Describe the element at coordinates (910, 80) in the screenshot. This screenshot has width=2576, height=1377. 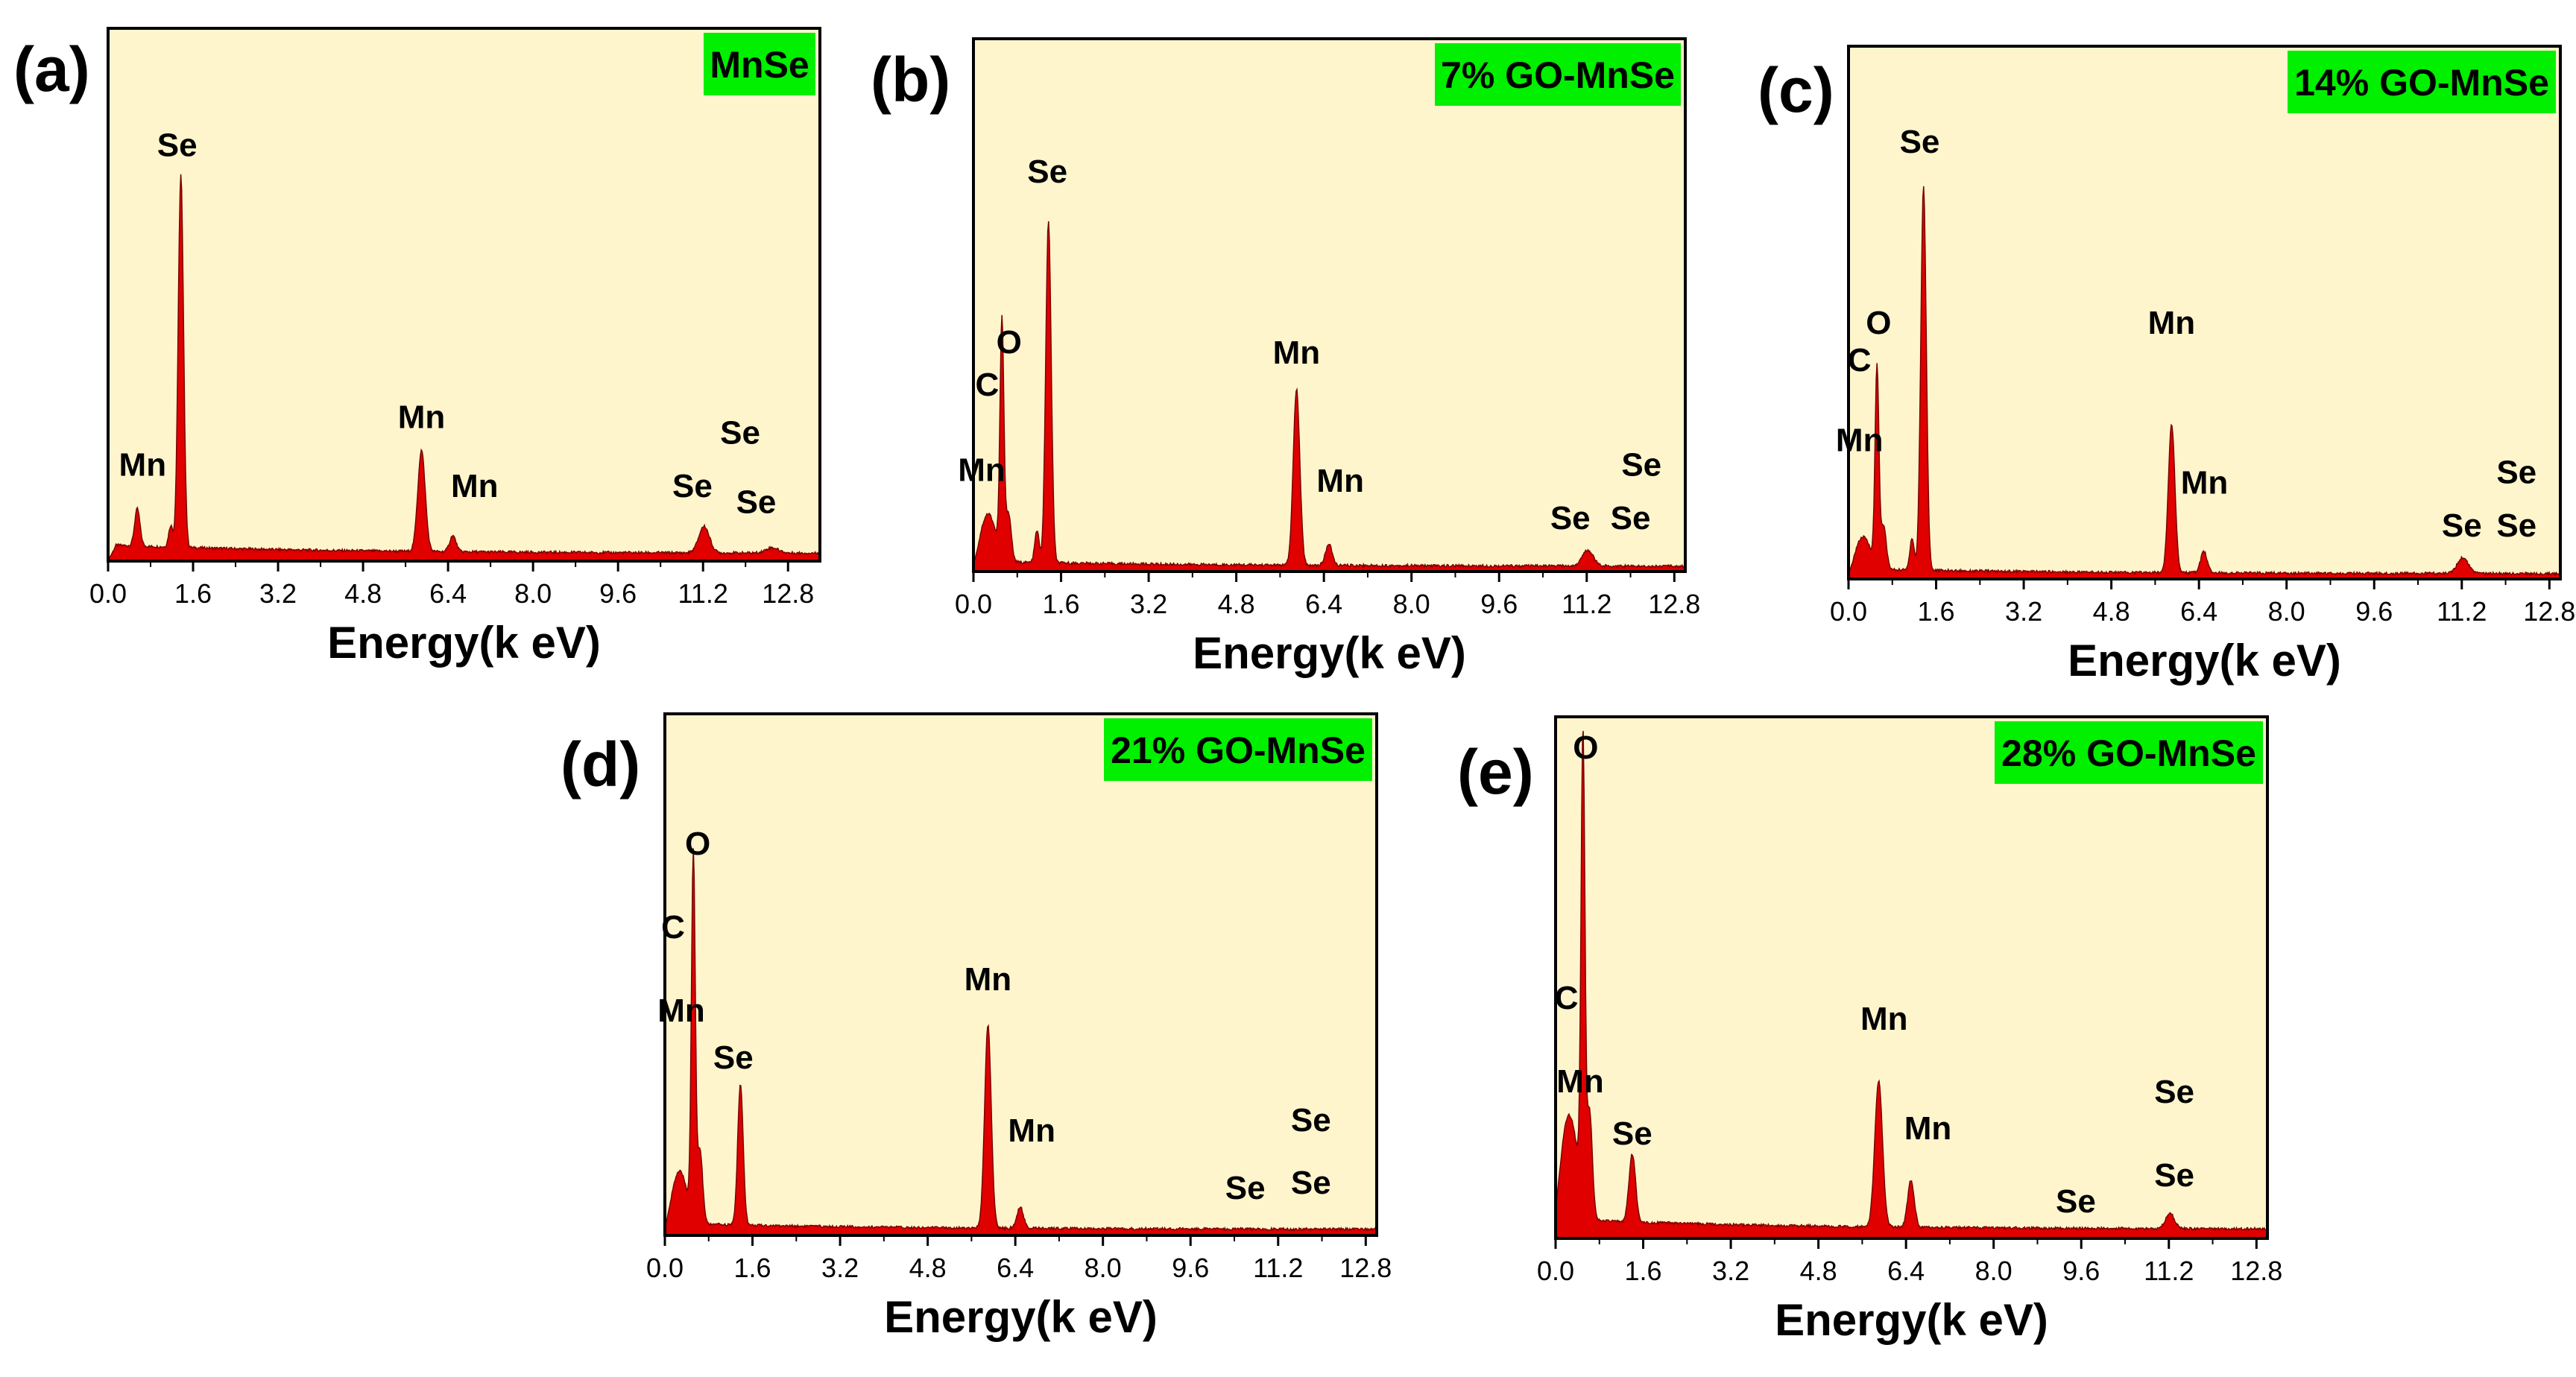
I see `panel-label: (b)` at that location.